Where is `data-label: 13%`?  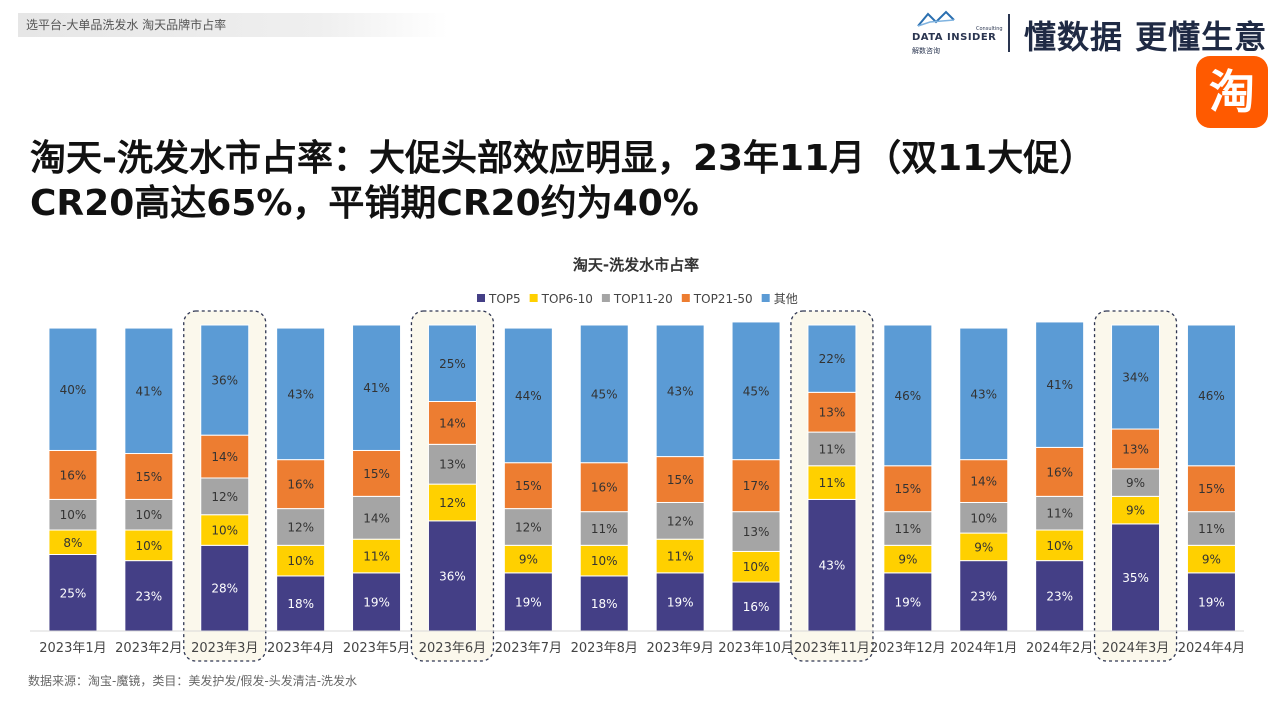
data-label: 13% is located at coordinates (756, 532).